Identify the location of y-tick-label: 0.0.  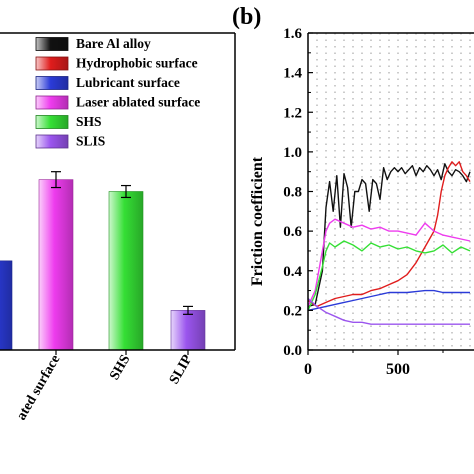
(292, 351).